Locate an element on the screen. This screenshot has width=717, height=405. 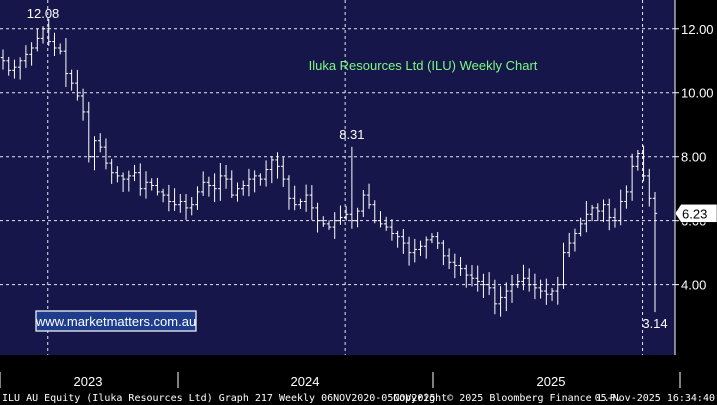
footer-copyright: Copyright© 2025 Bloomberg Finance L.P. is located at coordinates (507, 398).